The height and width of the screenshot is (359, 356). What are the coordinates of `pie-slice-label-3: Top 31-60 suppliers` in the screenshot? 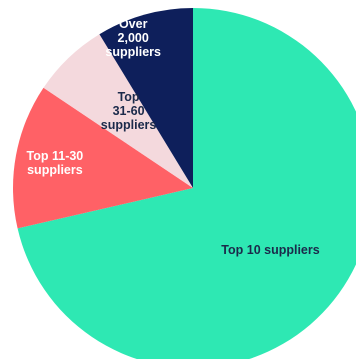 It's located at (129, 111).